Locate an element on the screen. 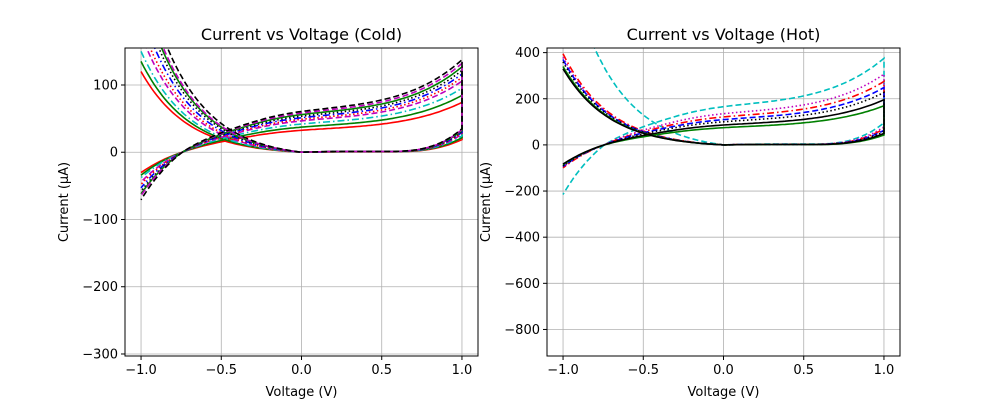 This screenshot has height=404, width=1000. chart-title: Current vs Voltage (Cold) is located at coordinates (301, 34).